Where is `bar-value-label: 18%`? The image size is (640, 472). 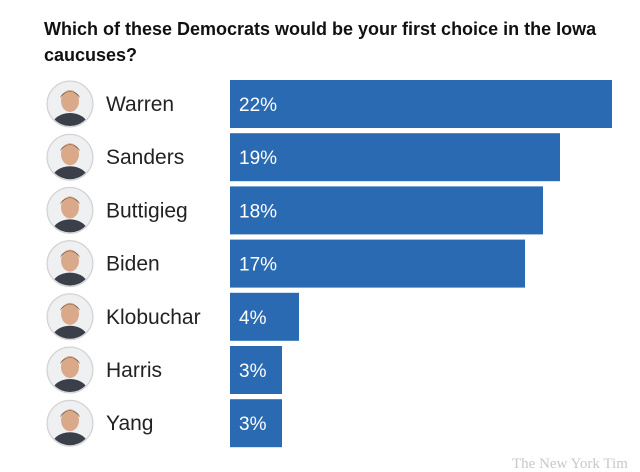
bar-value-label: 18% is located at coordinates (258, 211).